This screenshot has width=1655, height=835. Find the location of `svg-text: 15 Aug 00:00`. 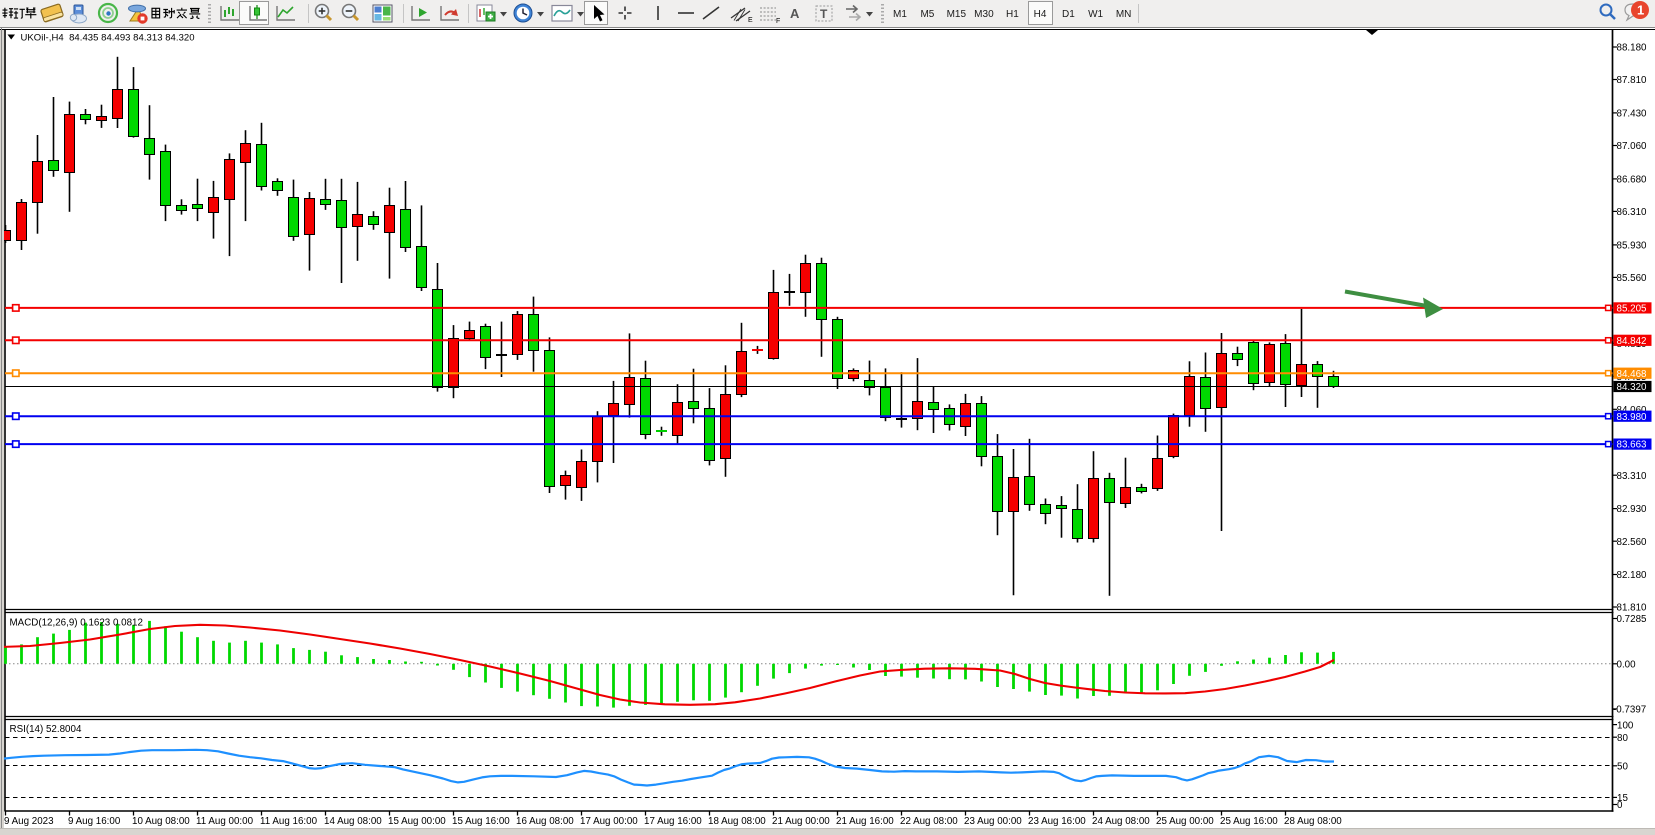

svg-text: 15 Aug 00:00 is located at coordinates (417, 821).